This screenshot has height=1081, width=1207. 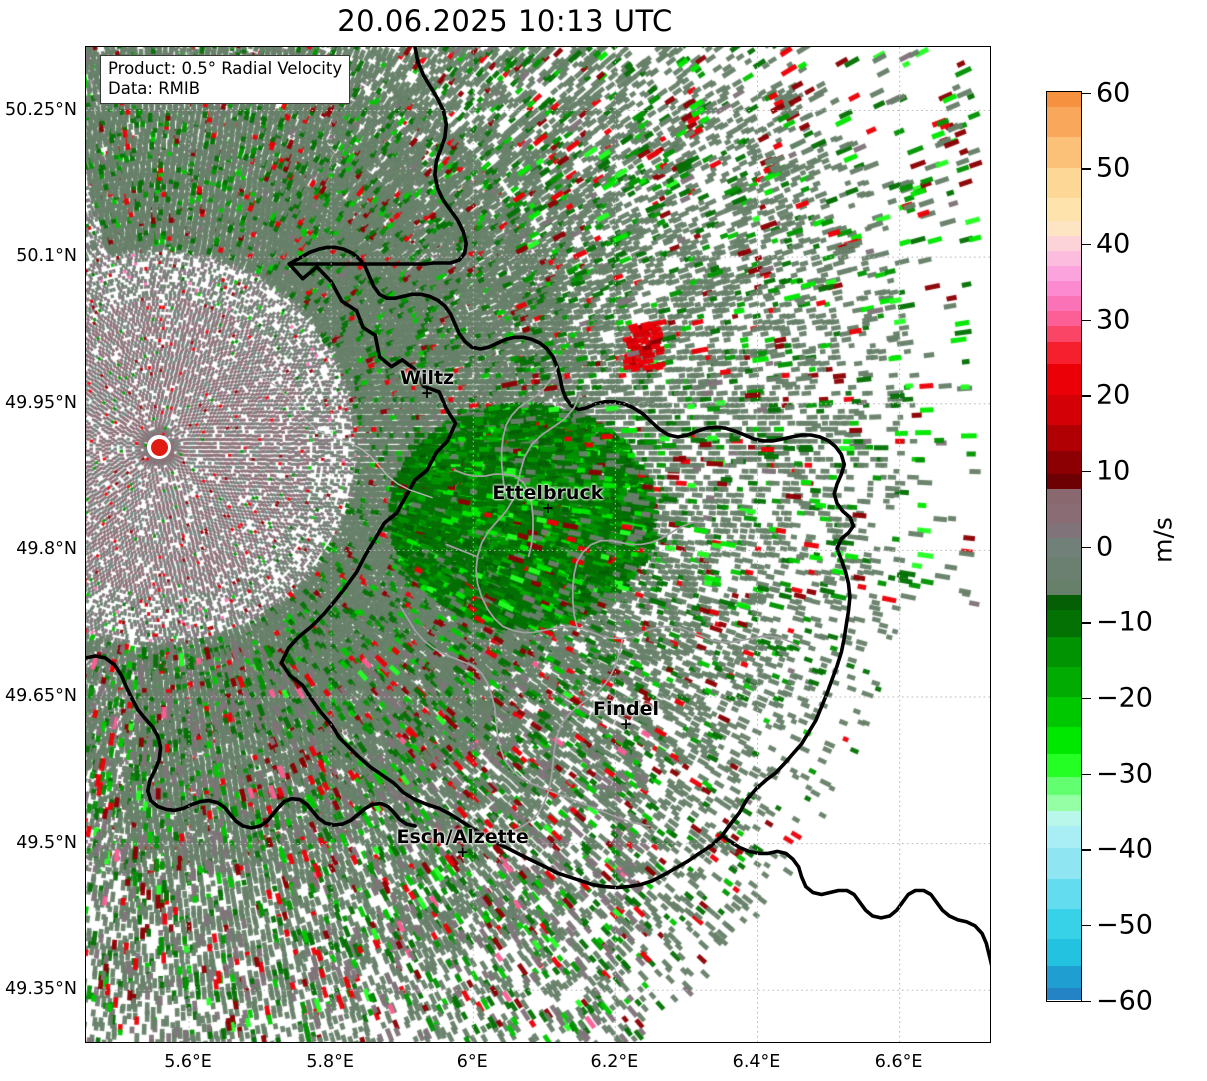 What do you see at coordinates (46, 549) in the screenshot?
I see `y-axis-tick-3: 49.8°N` at bounding box center [46, 549].